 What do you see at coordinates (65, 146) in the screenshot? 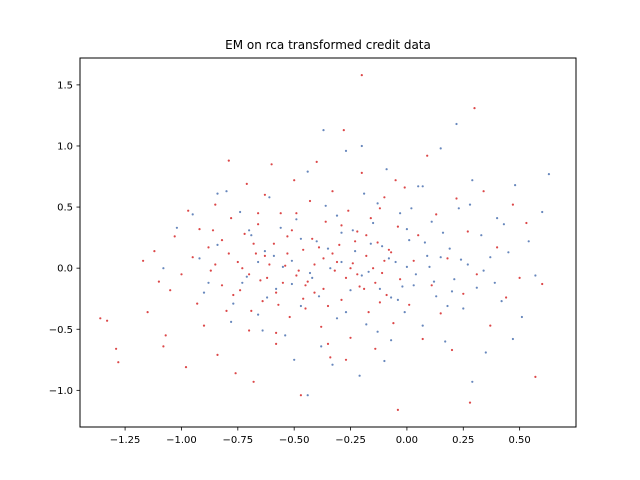
I see `y-tick-label: 1.0` at bounding box center [65, 146].